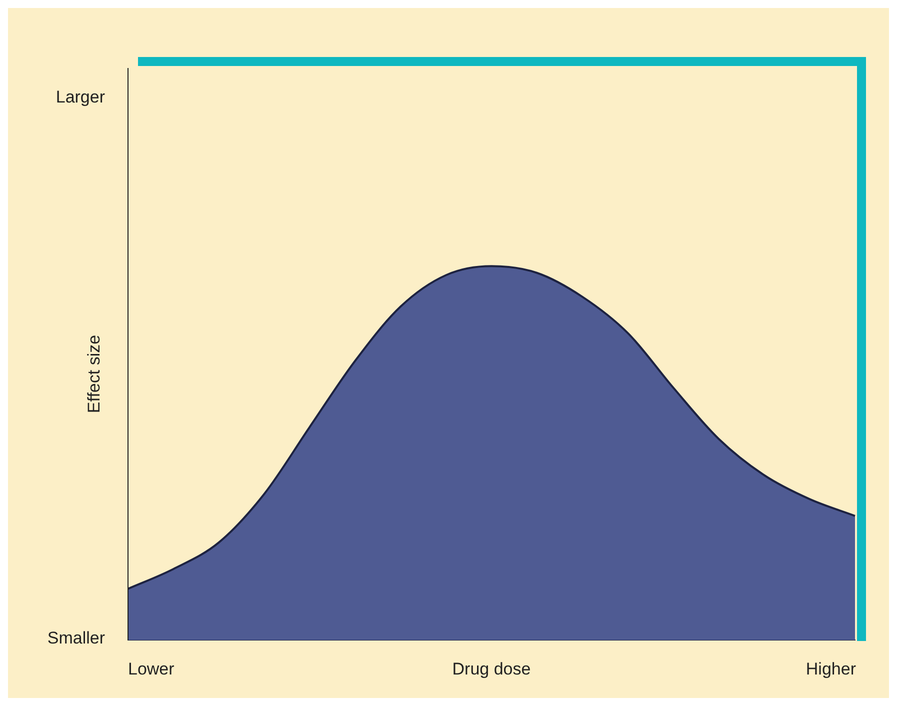 The image size is (897, 706). I want to click on text: Lower, so click(151, 669).